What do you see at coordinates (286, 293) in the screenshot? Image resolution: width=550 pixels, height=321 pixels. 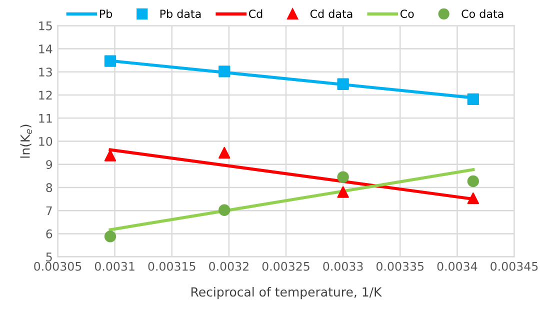 I see `x-axis-title: Reciprocal of temperature, 1/K` at bounding box center [286, 293].